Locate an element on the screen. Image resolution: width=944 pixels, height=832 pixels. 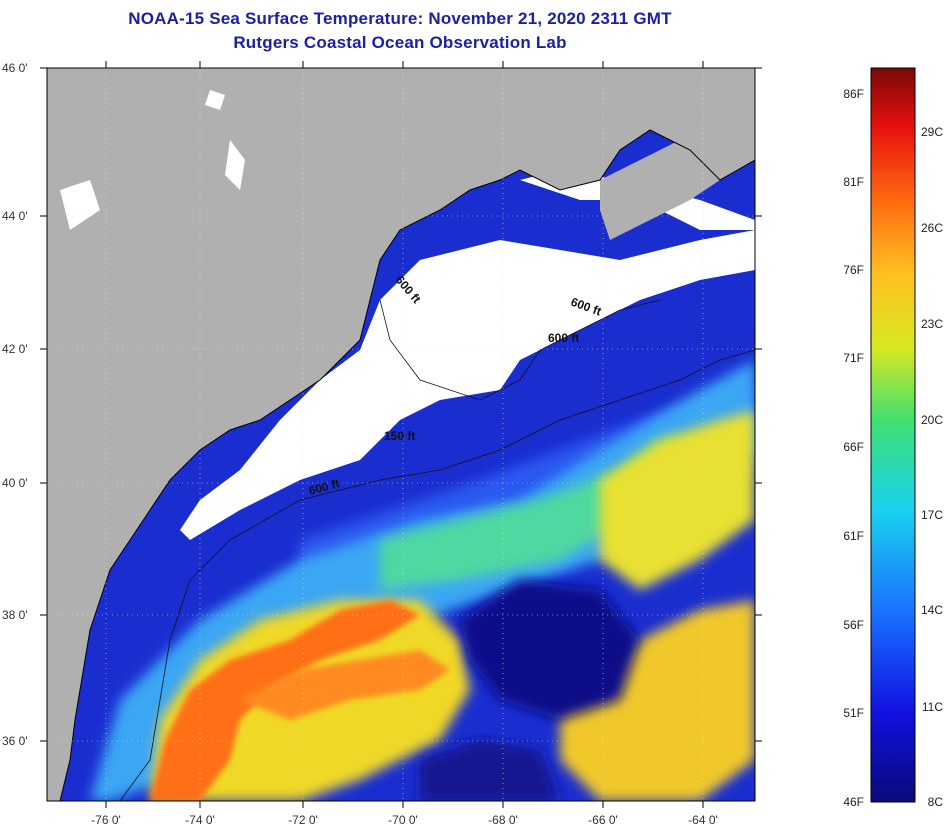
colorbar-f-label: 86F is located at coordinates (853, 94).